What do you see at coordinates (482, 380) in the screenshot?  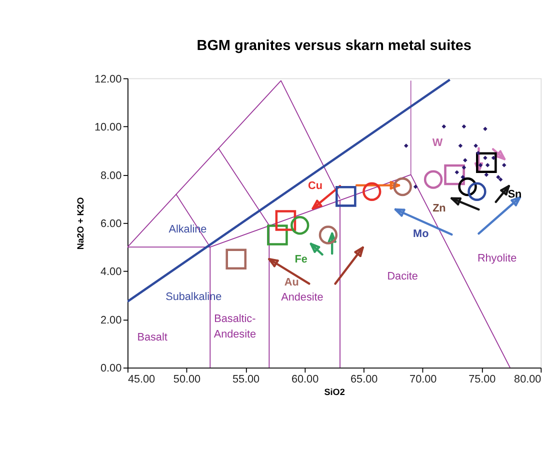 I see `x-tick-label: 75.00` at bounding box center [482, 380].